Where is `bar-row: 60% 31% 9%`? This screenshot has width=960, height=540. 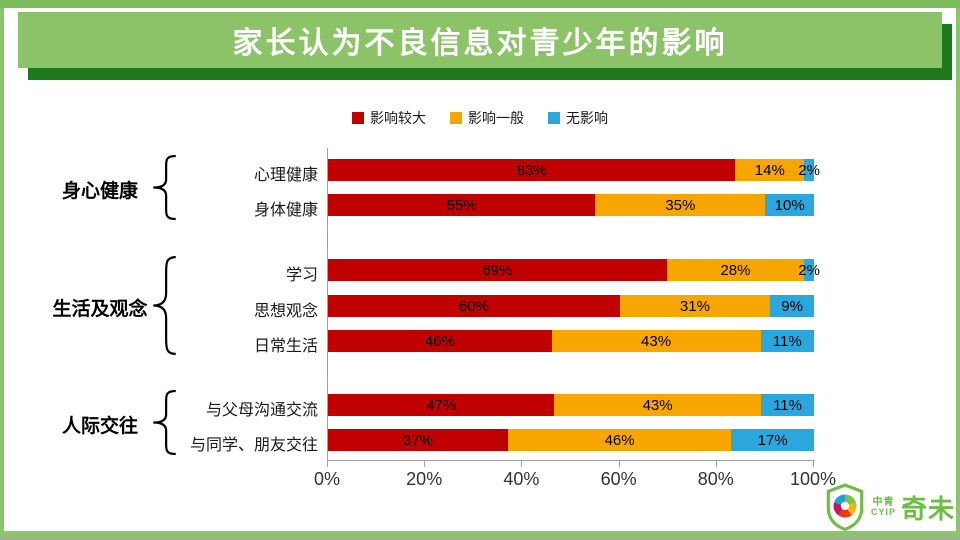
bar-row: 60% 31% 9% is located at coordinates (571, 306).